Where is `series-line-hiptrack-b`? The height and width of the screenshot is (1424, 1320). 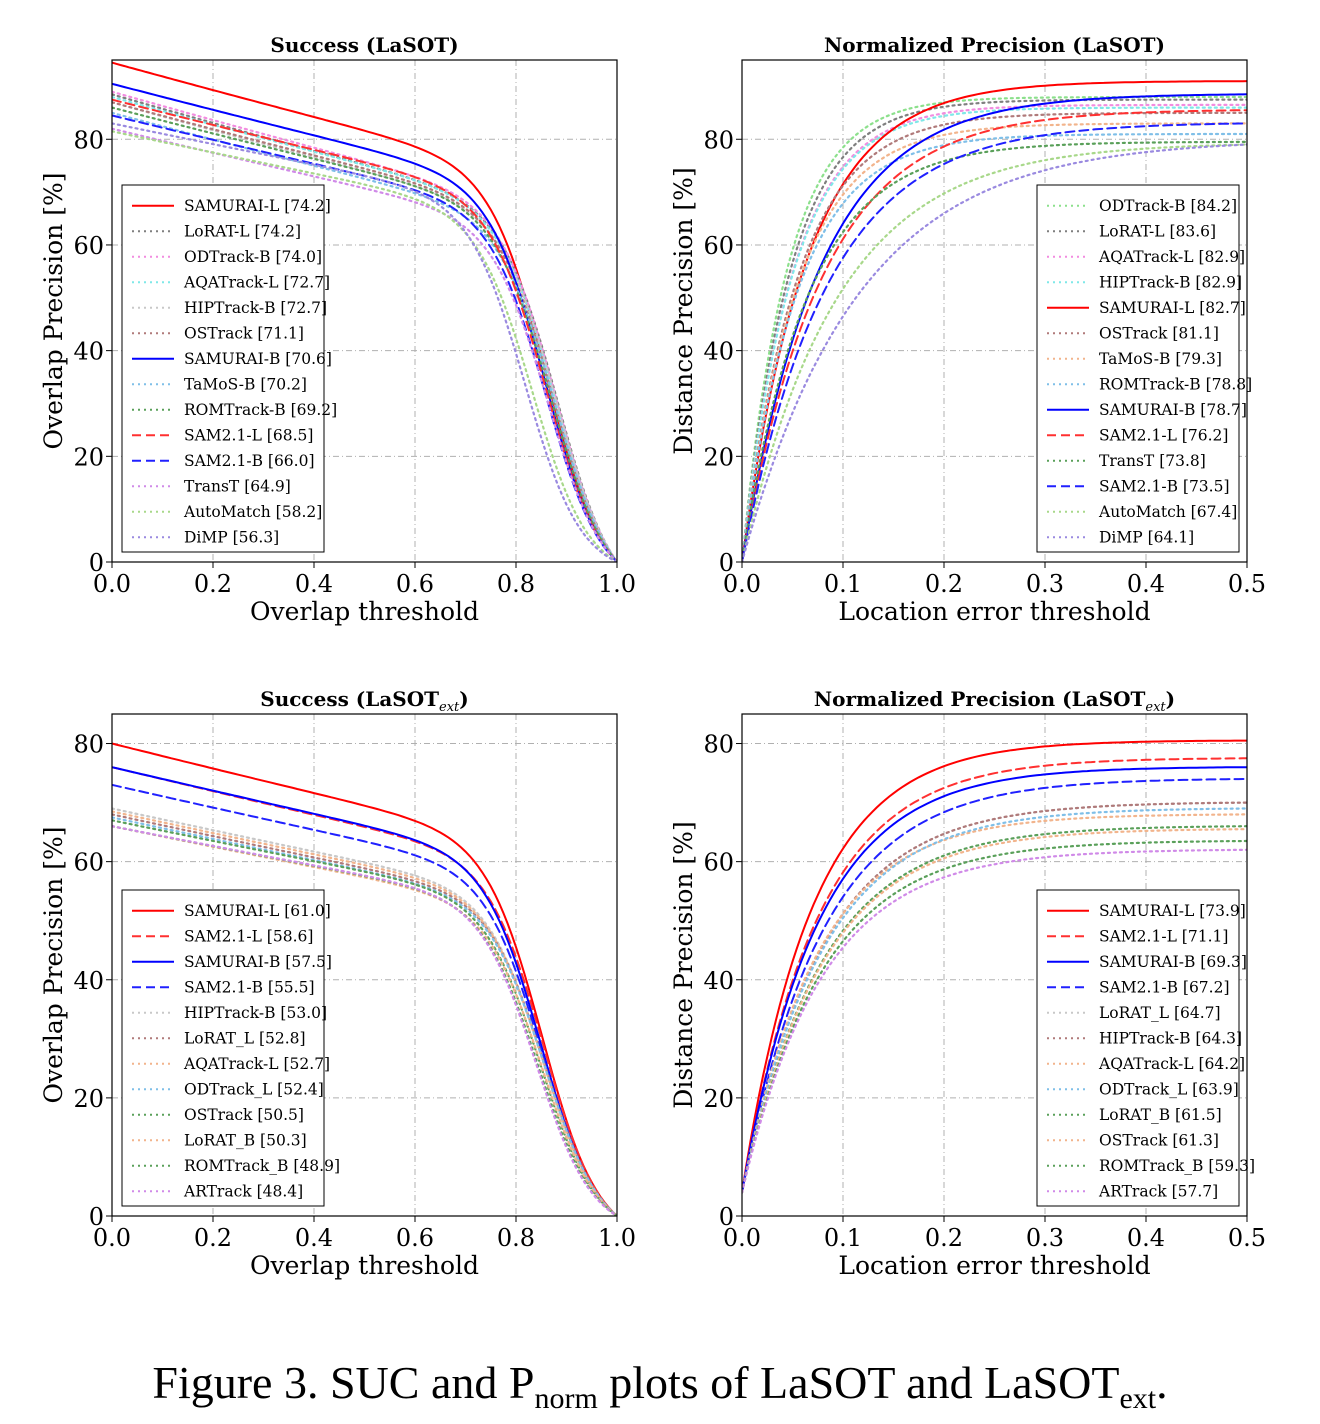 series-line-hiptrack-b is located at coordinates (994, 997).